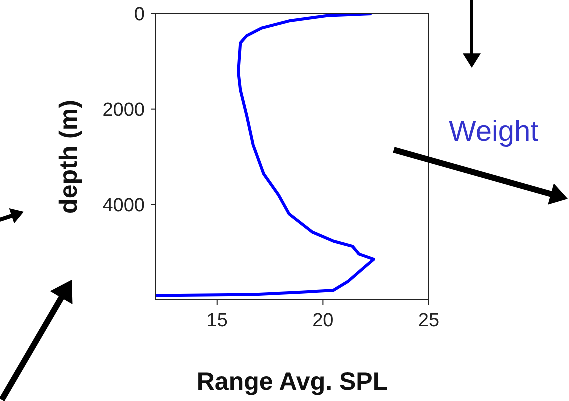 This screenshot has width=569, height=401. I want to click on y-tick-label: 0, so click(139, 15).